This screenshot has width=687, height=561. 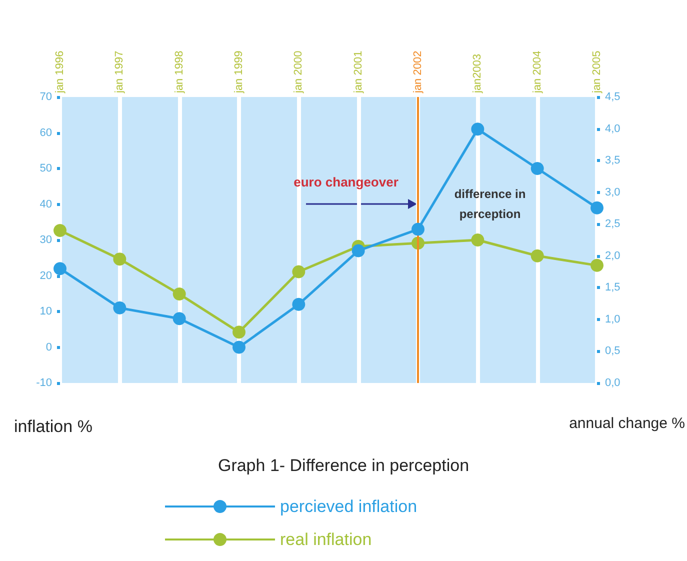 I want to click on y-tick-label: 40, so click(x=46, y=204).